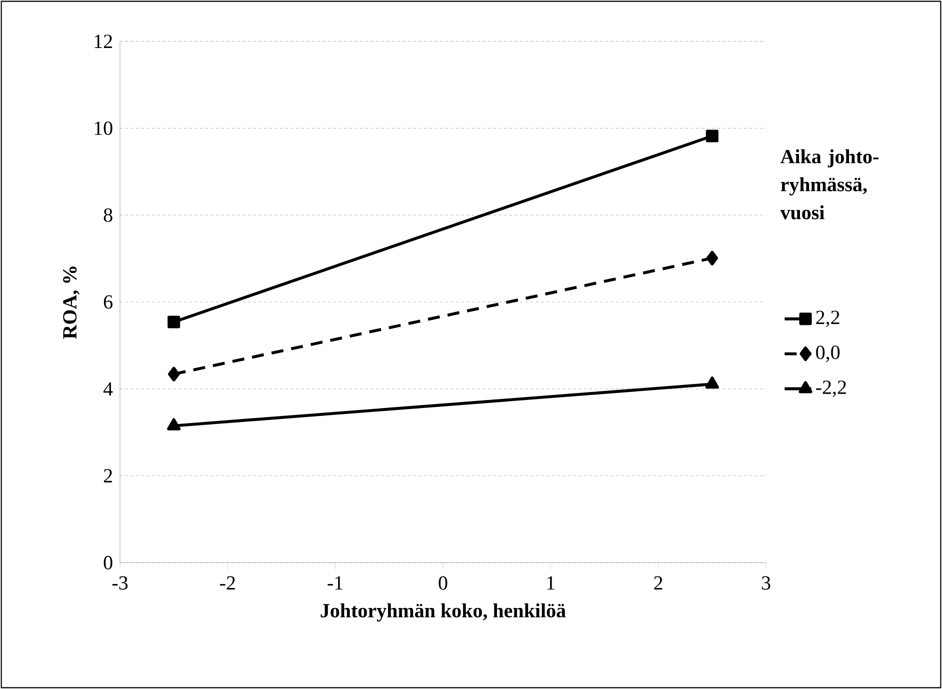 This screenshot has height=689, width=942. I want to click on y-tick-label: 8, so click(108, 215).